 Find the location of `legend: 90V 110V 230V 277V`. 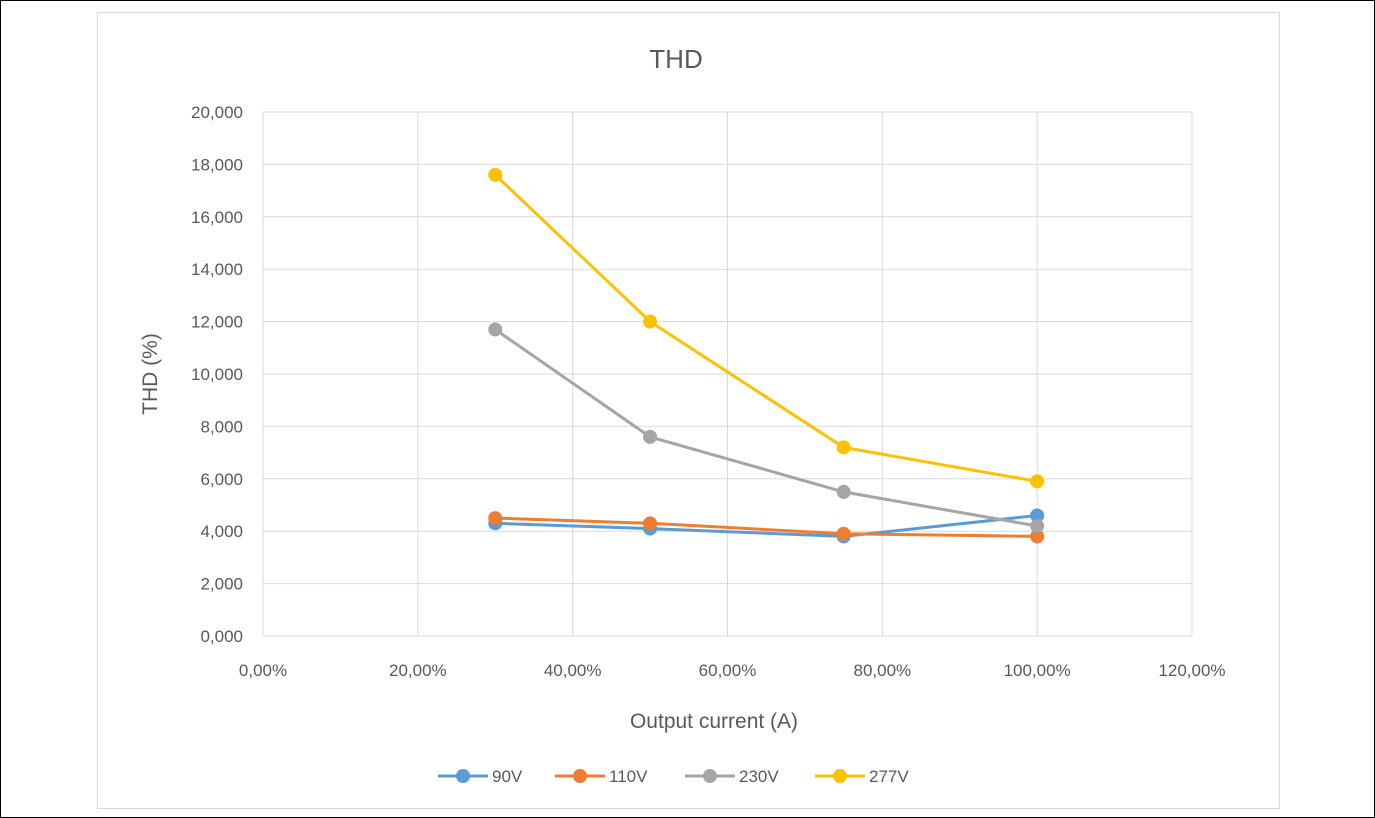

legend: 90V 110V 230V 277V is located at coordinates (673, 776).